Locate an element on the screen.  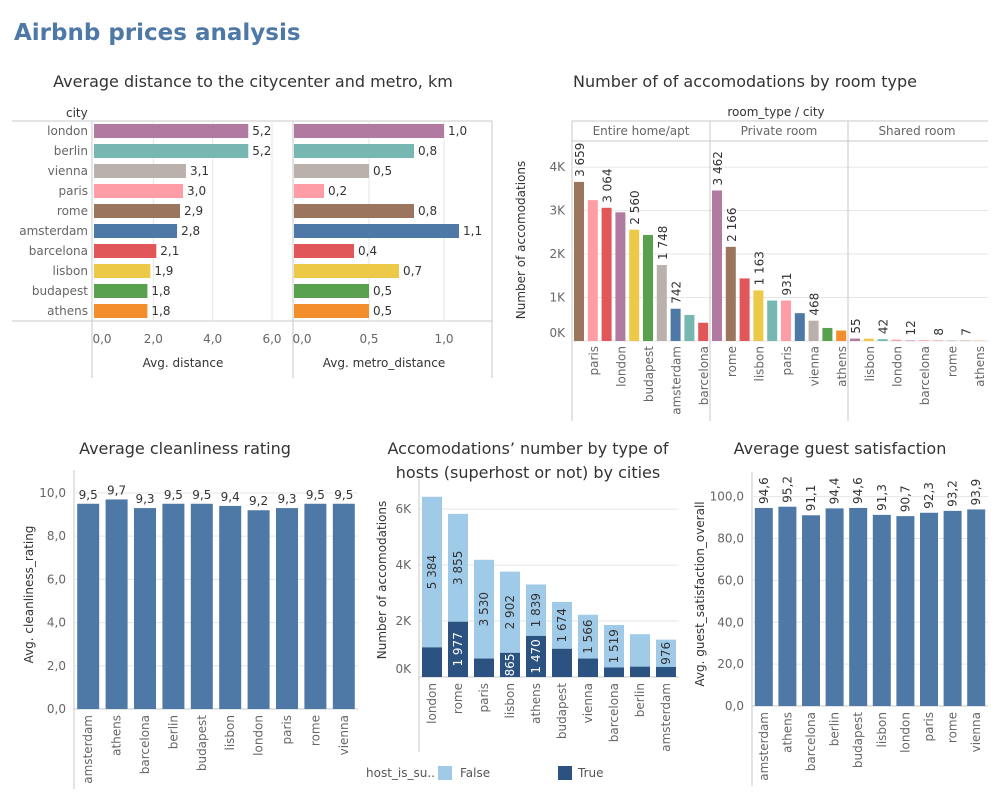
hosts-true-label: 1 977 is located at coordinates (458, 649).